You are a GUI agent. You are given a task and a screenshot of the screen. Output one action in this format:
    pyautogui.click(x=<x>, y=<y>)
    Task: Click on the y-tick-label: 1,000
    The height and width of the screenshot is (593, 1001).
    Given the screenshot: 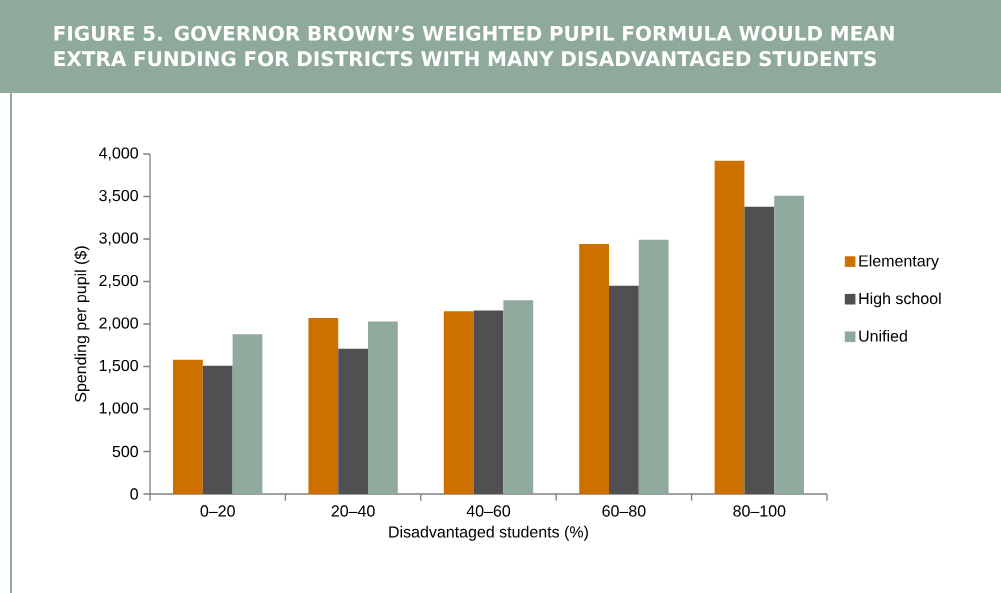 What is the action you would take?
    pyautogui.click(x=119, y=409)
    